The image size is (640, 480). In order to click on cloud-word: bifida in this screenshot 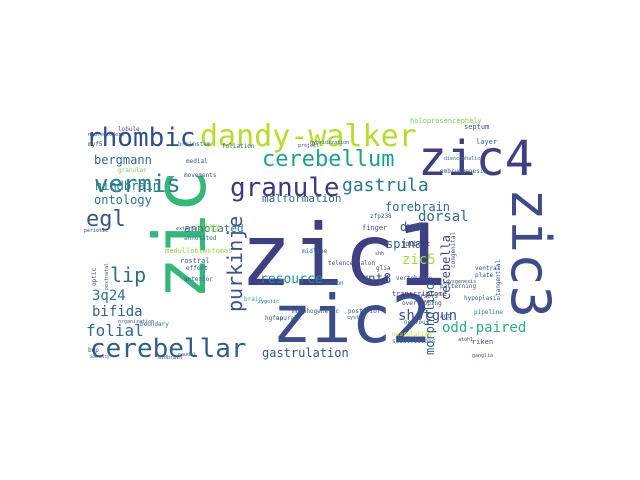, I will do `click(117, 312)`.